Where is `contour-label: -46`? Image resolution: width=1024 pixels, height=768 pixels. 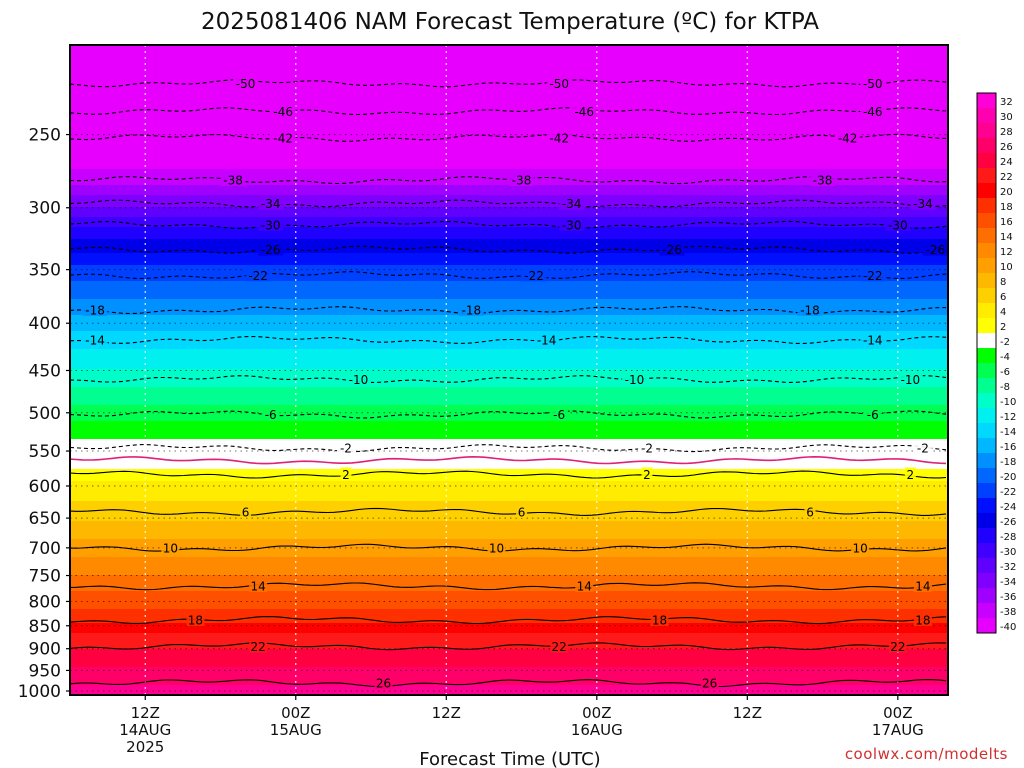 contour-label: -46 is located at coordinates (873, 112).